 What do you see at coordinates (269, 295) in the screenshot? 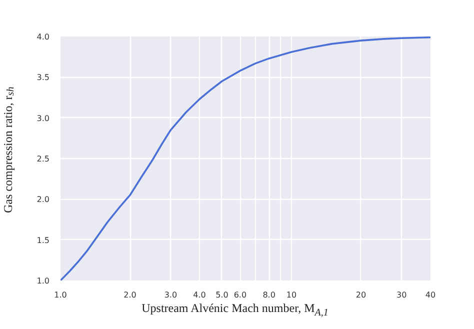
I see `x-tick-label: 8.0` at bounding box center [269, 295].